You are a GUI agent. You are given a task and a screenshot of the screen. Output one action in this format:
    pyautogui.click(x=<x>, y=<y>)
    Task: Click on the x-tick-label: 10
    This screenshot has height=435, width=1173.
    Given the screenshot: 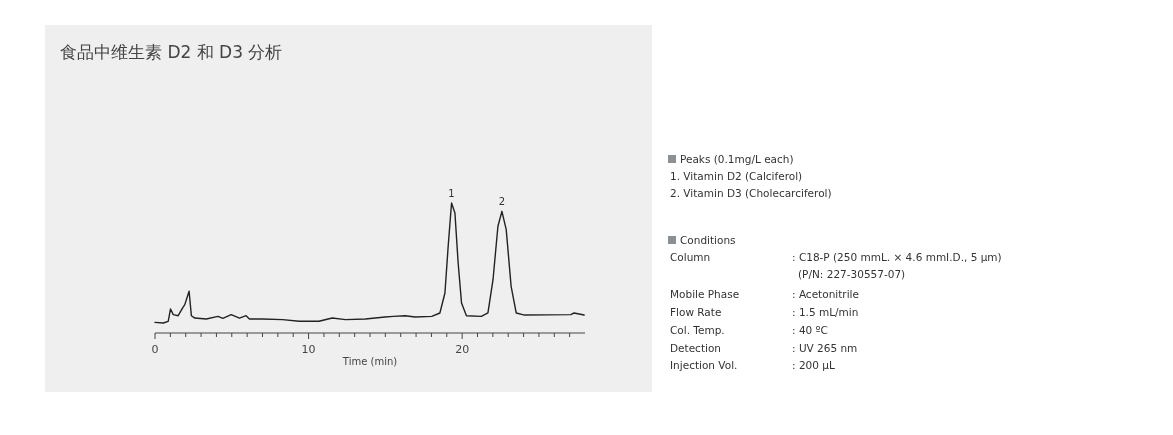 What is the action you would take?
    pyautogui.click(x=308, y=349)
    